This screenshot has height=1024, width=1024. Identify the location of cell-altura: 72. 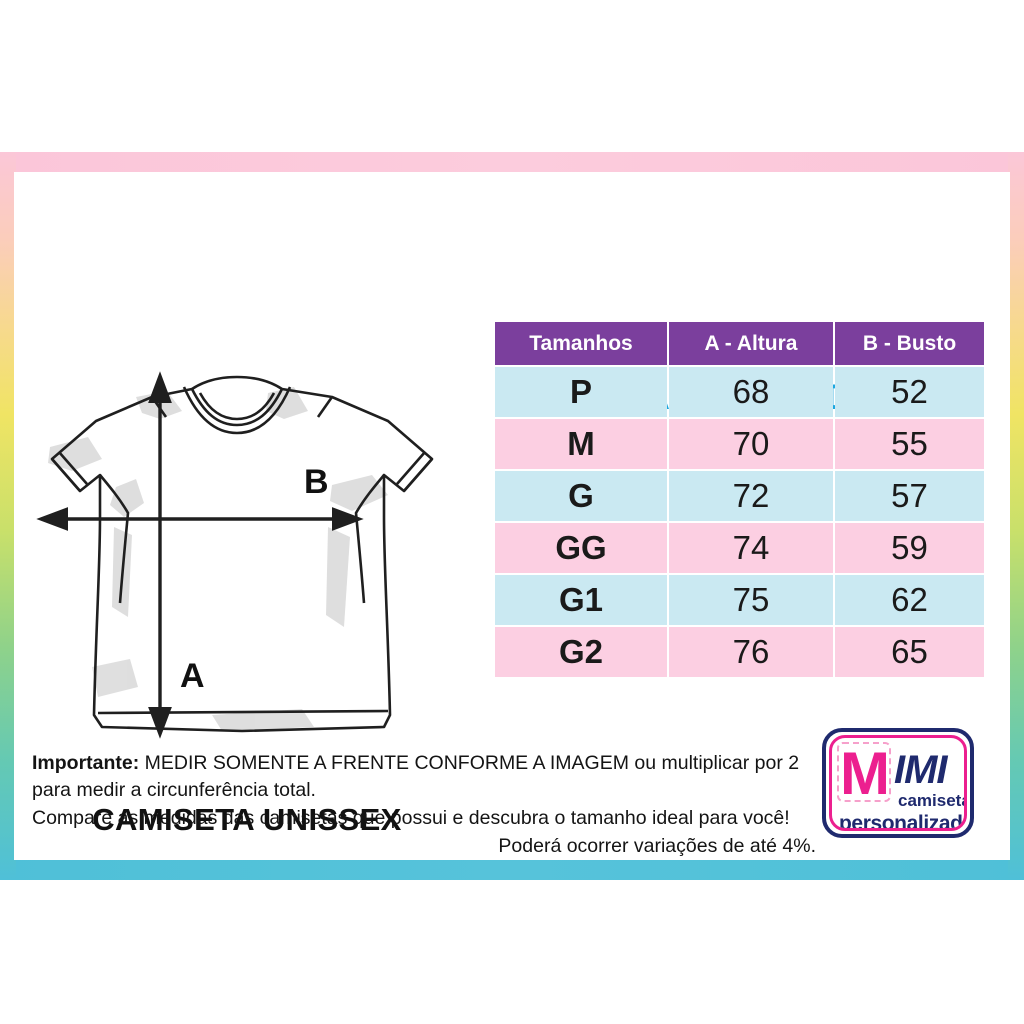
(751, 496).